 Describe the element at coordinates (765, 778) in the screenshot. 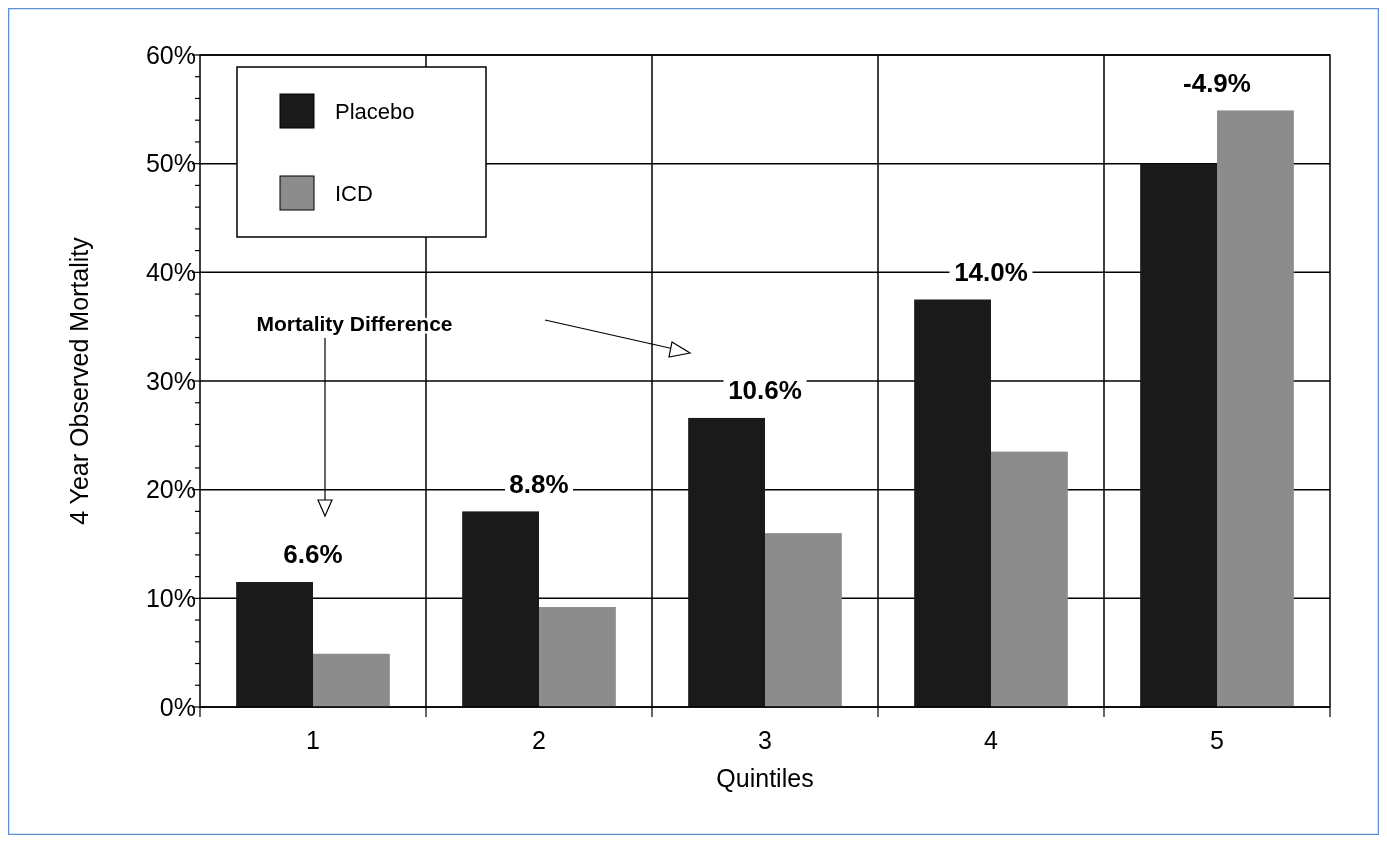

I see `x-axis-title: Quintiles` at that location.